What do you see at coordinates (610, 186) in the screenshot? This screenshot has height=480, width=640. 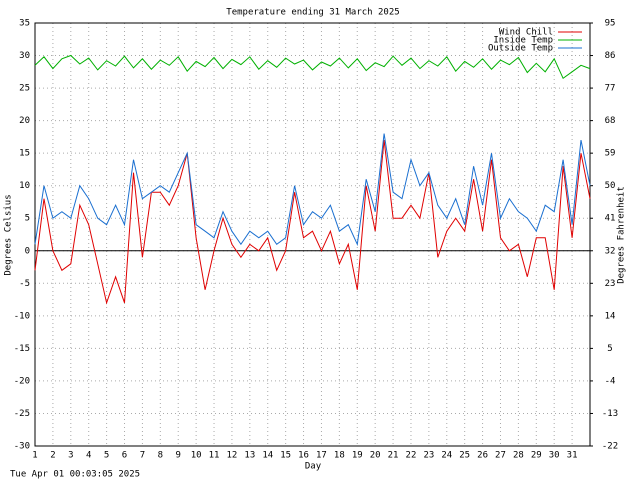 I see `y2-tick-label: 50` at bounding box center [610, 186].